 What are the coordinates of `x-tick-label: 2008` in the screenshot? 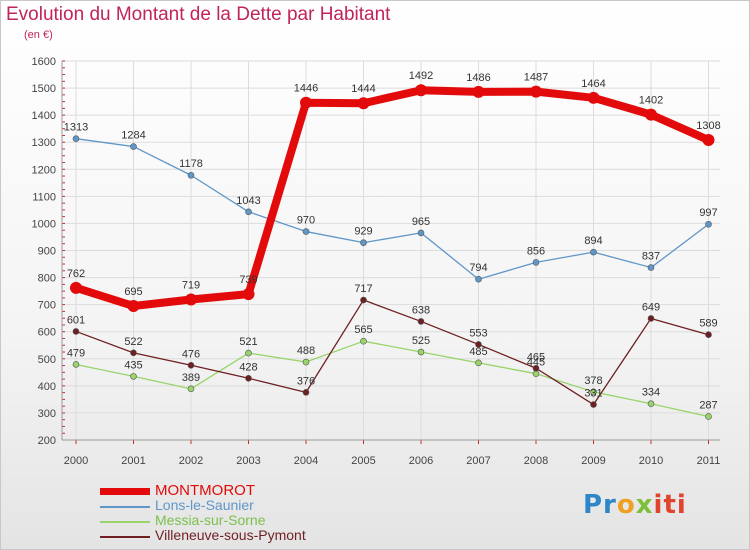 It's located at (536, 461).